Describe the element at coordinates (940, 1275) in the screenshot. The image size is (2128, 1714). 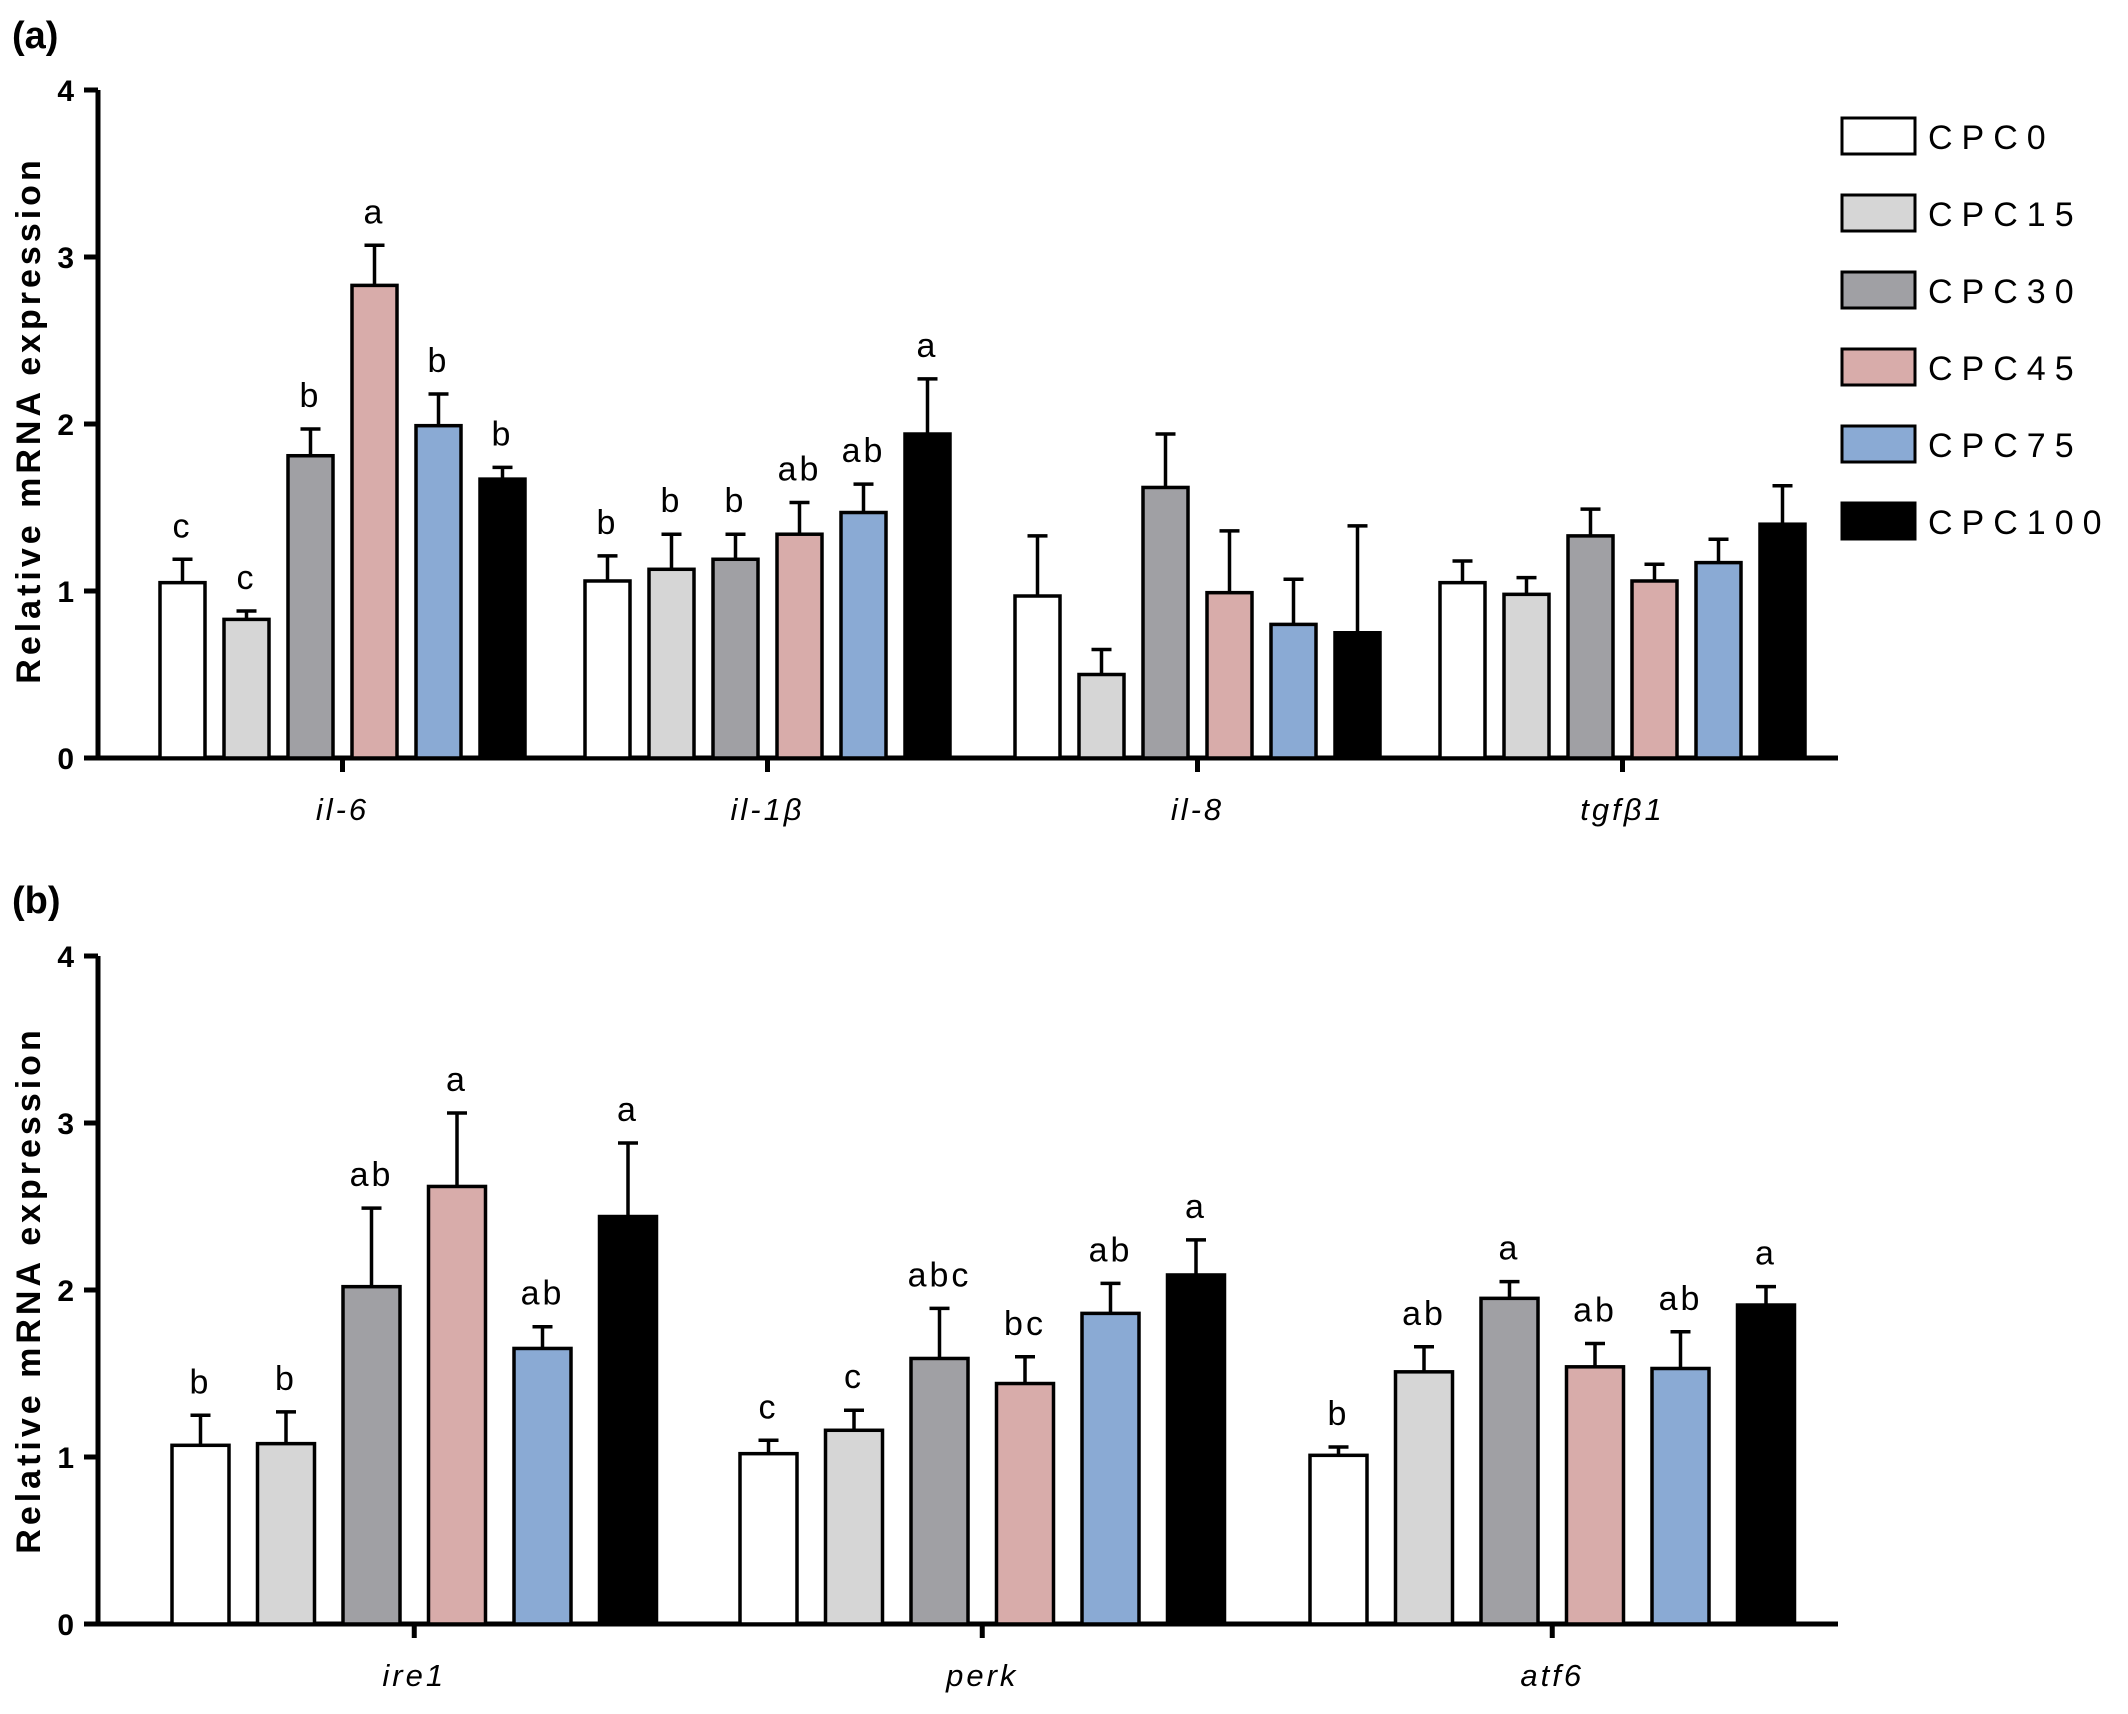
I see `panel-b-significance-label: abc` at that location.